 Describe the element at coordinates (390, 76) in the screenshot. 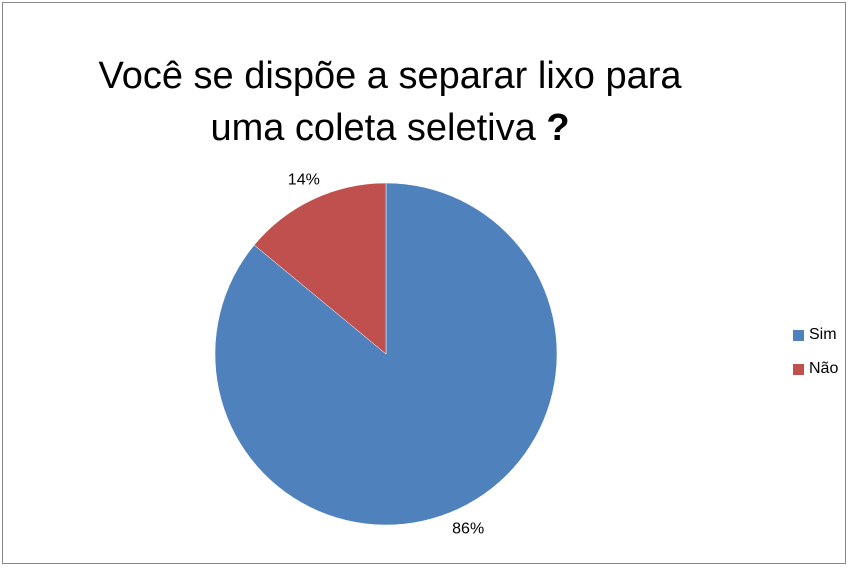

I see `chart-title-line1: Você se dispõe a separar lixo para` at that location.